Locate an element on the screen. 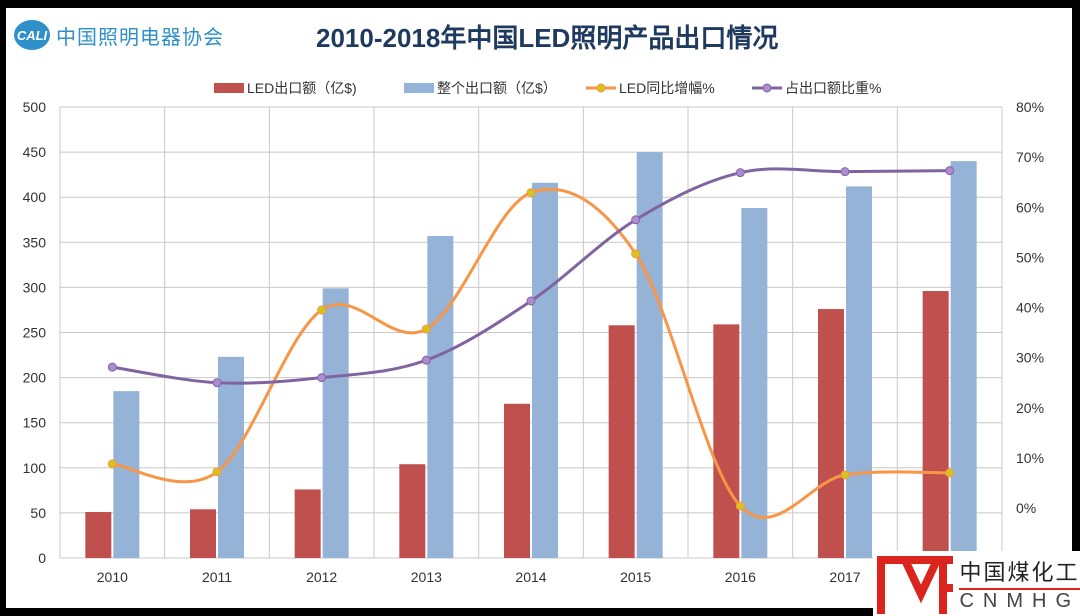 The height and width of the screenshot is (616, 1080). y-left-tick-label: 250 is located at coordinates (35, 333).